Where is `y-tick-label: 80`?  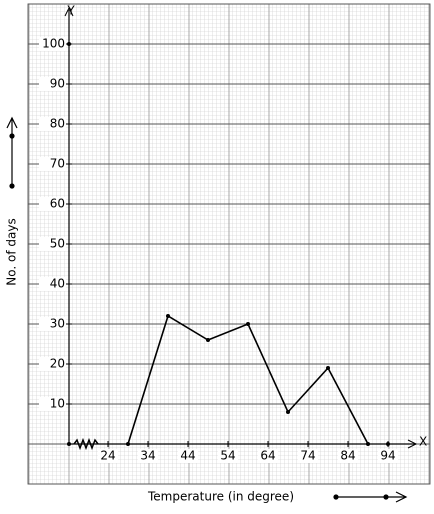
y-tick-label: 80 is located at coordinates (57, 124).